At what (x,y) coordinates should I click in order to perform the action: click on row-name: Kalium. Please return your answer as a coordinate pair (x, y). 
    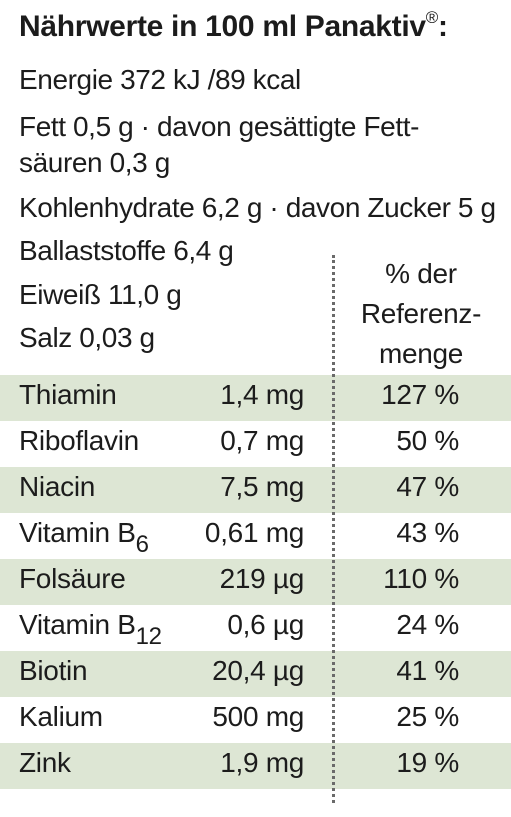
    Looking at the image, I should click on (61, 716).